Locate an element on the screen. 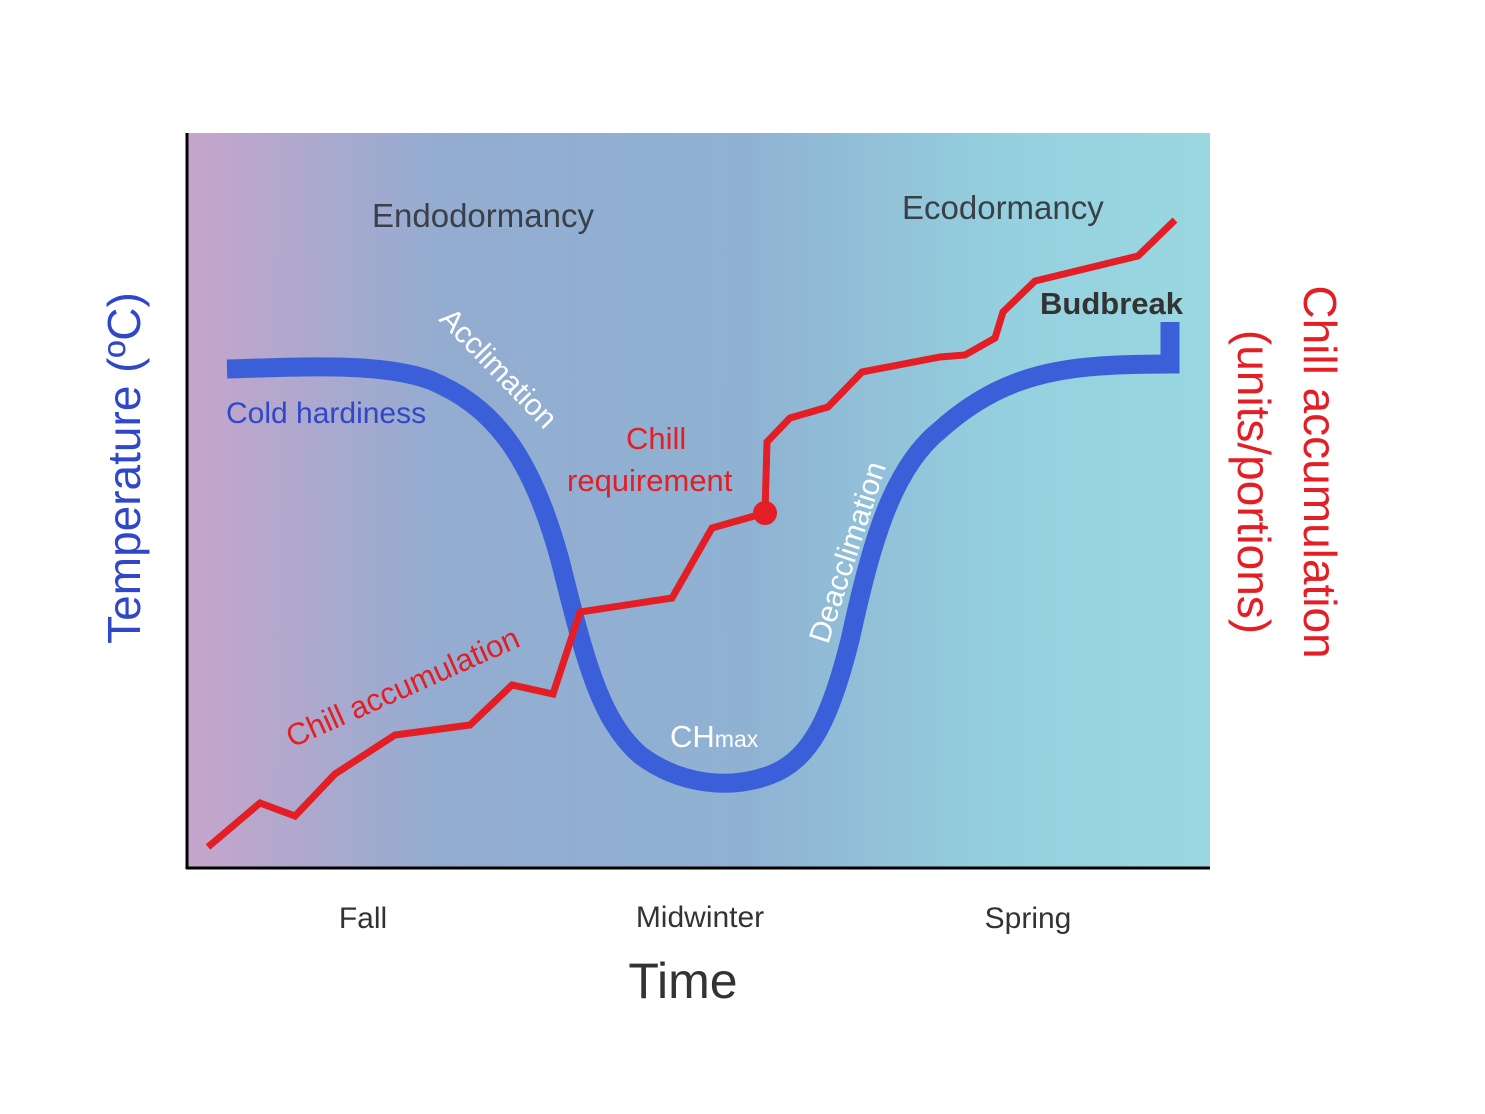 The width and height of the screenshot is (1485, 1114). budbreak-label: Budbreak is located at coordinates (1112, 303).